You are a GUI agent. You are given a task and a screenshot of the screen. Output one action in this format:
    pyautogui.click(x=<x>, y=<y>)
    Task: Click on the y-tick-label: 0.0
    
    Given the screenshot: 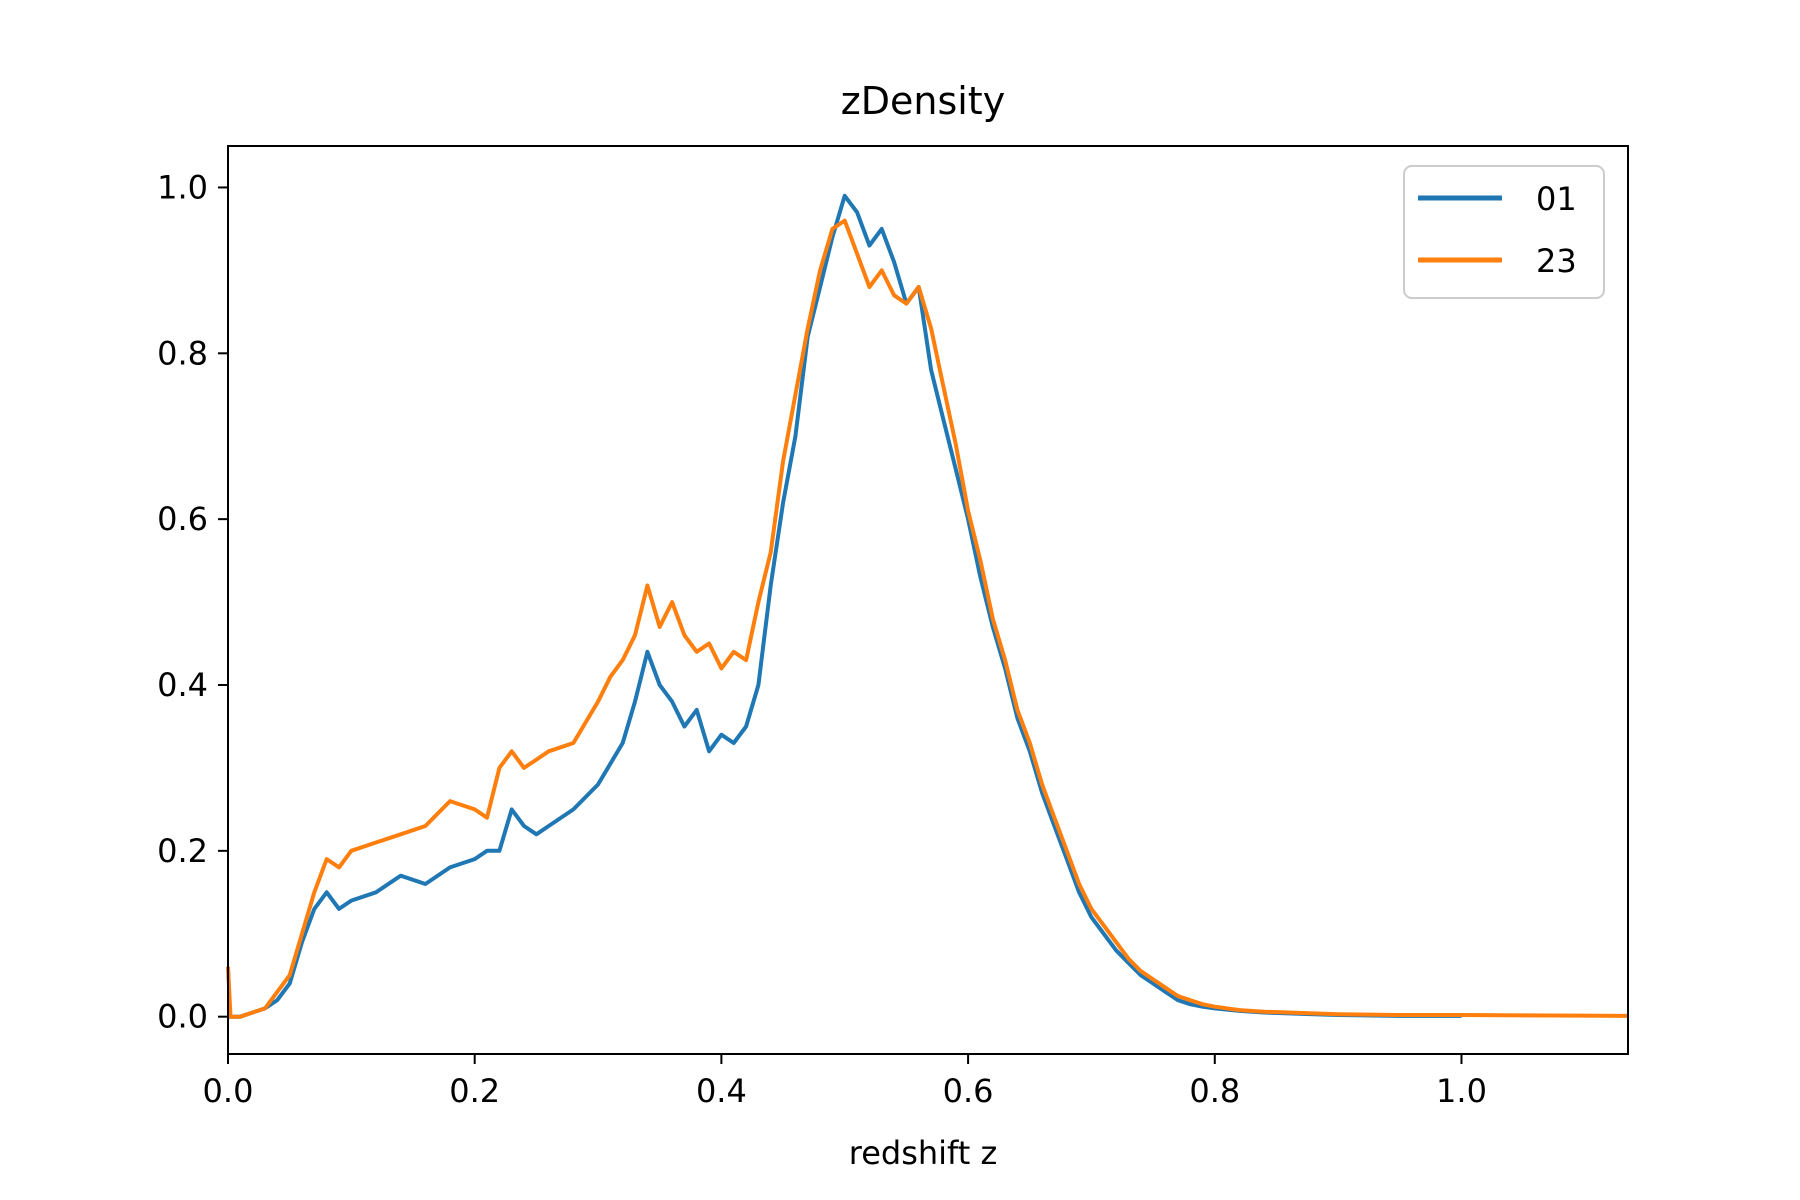 What is the action you would take?
    pyautogui.click(x=182, y=1017)
    